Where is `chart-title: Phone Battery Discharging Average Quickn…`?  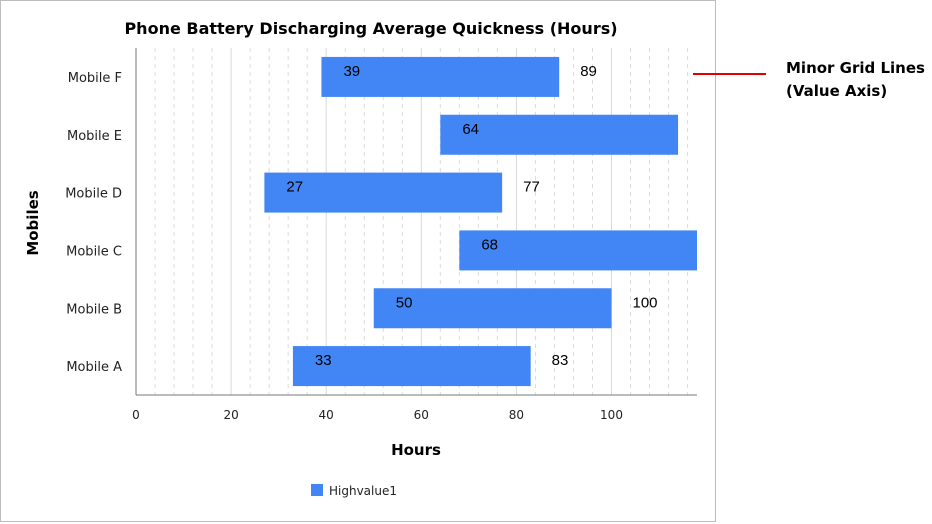 chart-title: Phone Battery Discharging Average Quickn… is located at coordinates (370, 28).